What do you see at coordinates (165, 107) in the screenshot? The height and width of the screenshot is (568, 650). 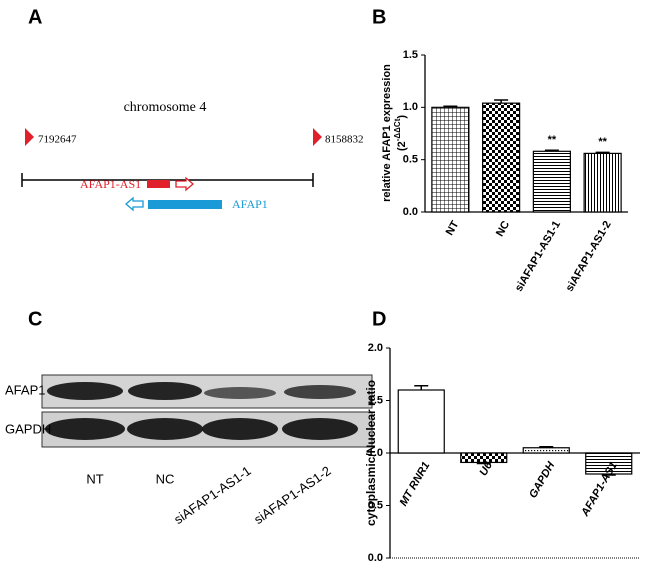 I see `diagram-title: chromosome 4` at bounding box center [165, 107].